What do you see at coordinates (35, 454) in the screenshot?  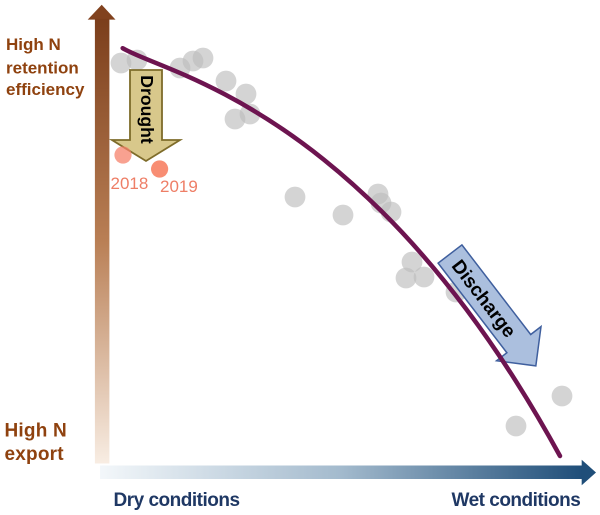 I see `svg-text: export` at bounding box center [35, 454].